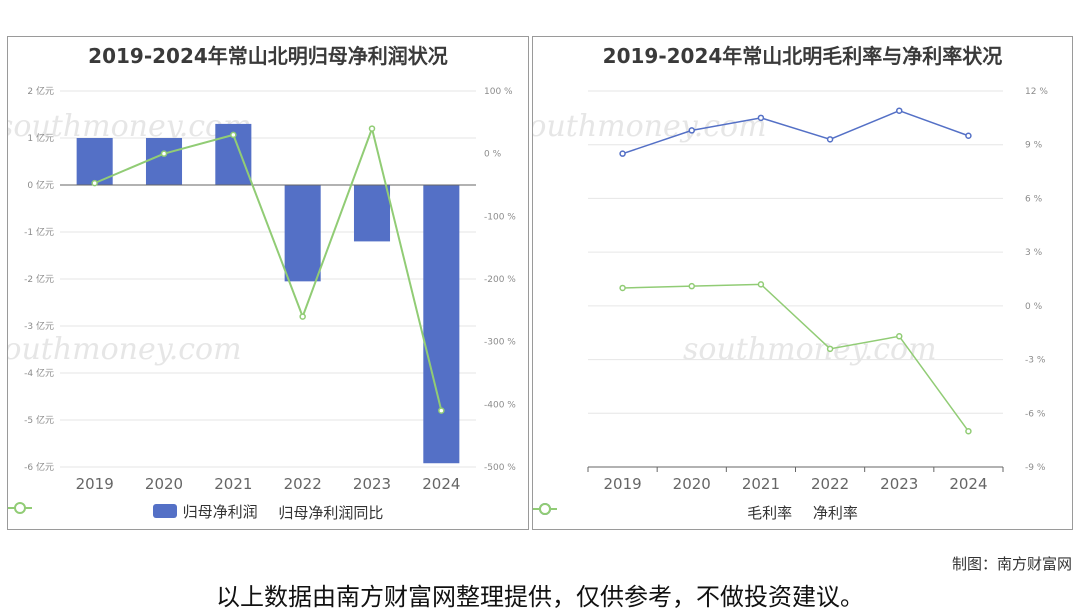  What do you see at coordinates (691, 286) in the screenshot?
I see `net-margin-point-2020` at bounding box center [691, 286].